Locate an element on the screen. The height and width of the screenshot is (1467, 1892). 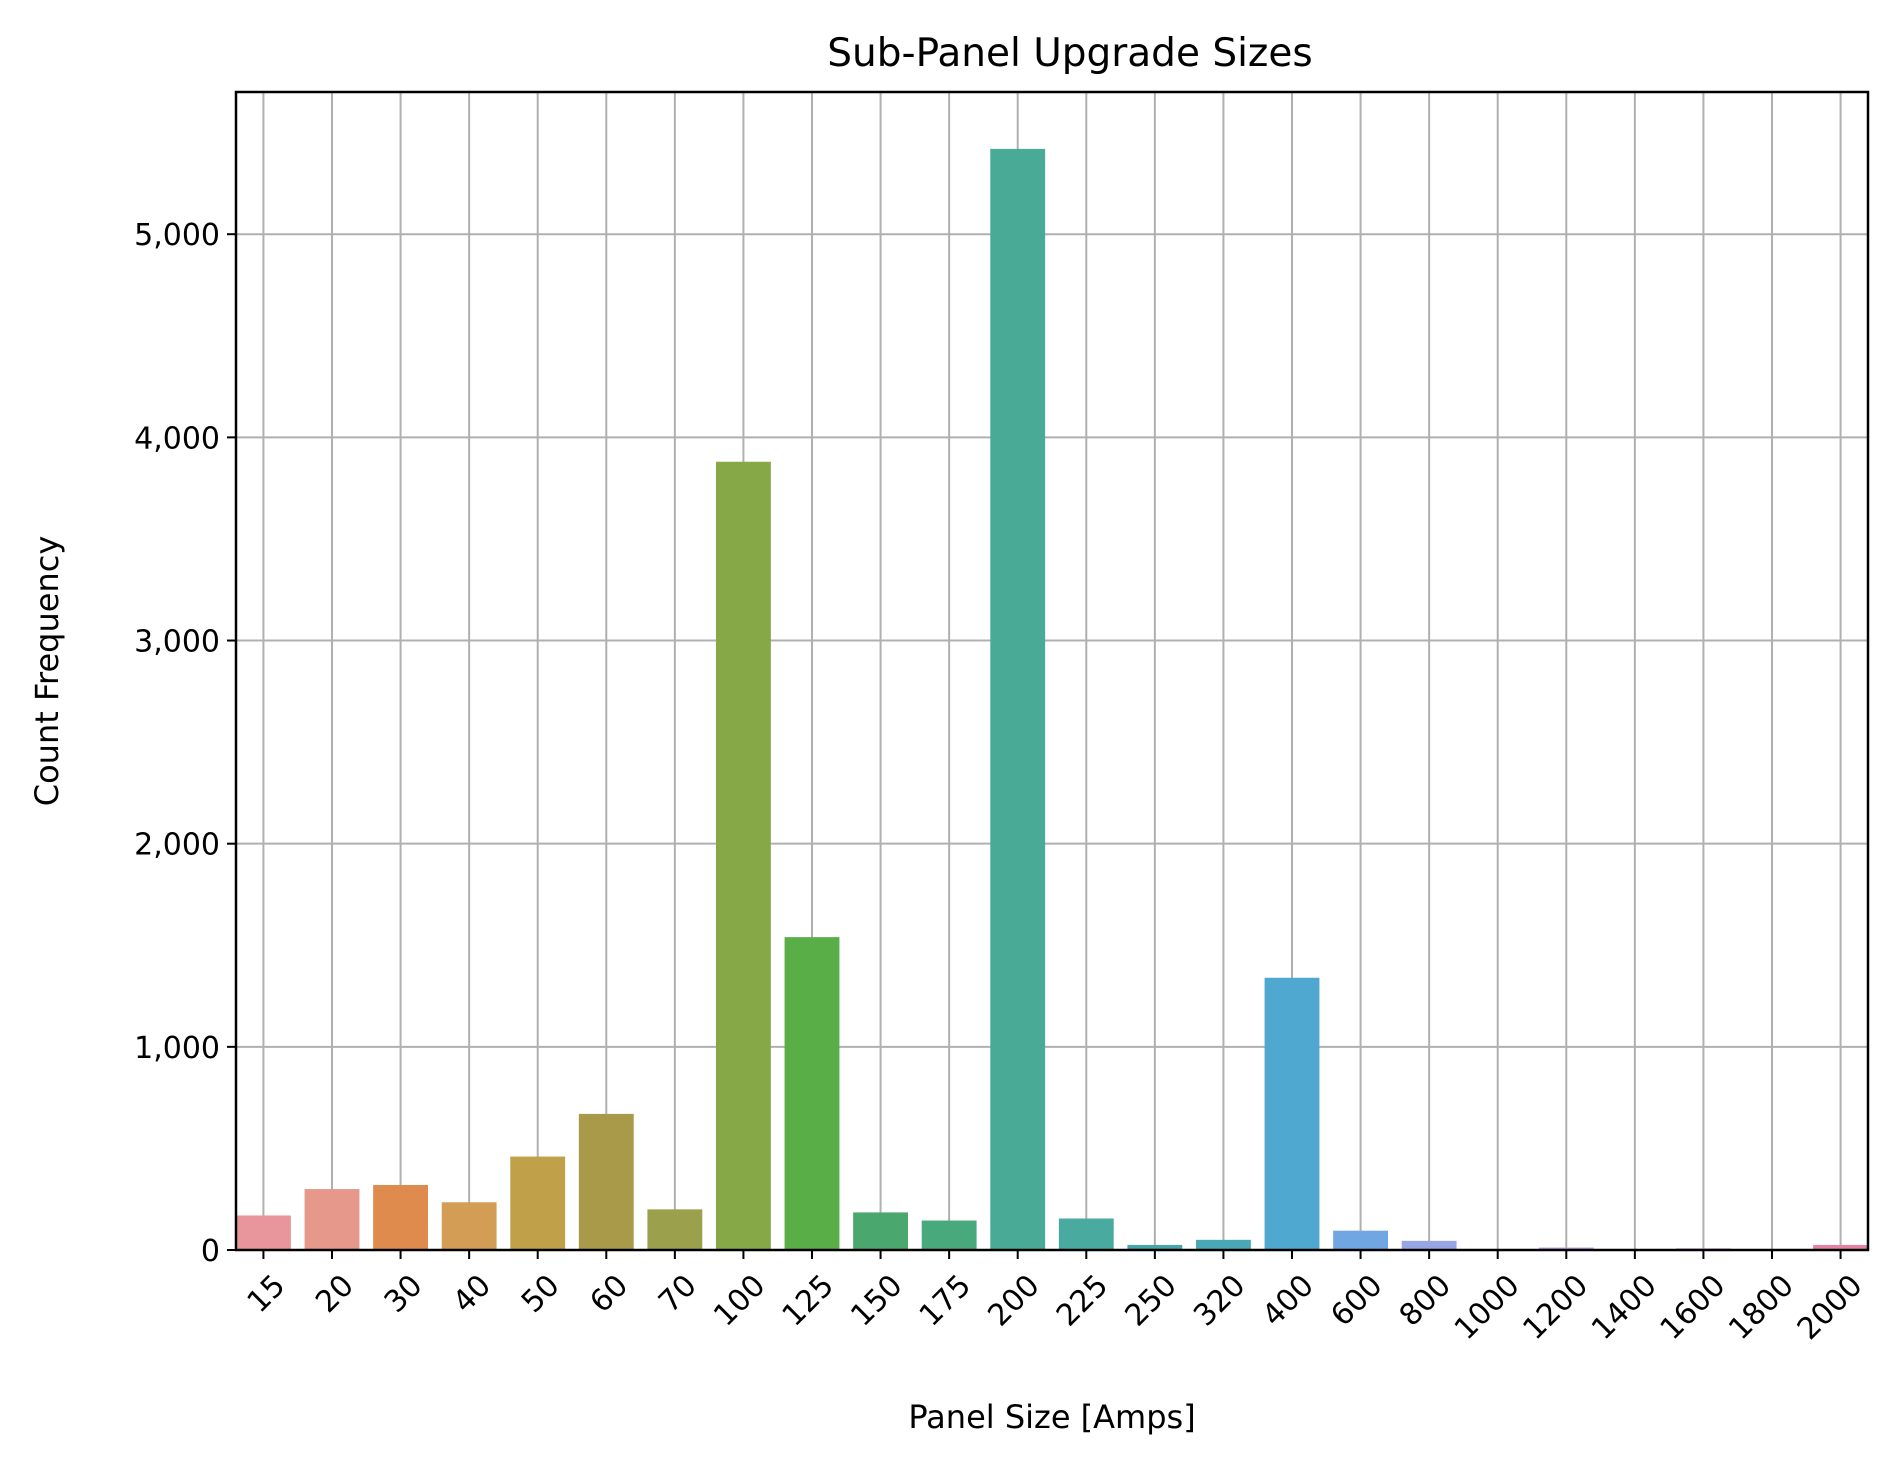
x-tick-label: 320 is located at coordinates (1219, 1300).